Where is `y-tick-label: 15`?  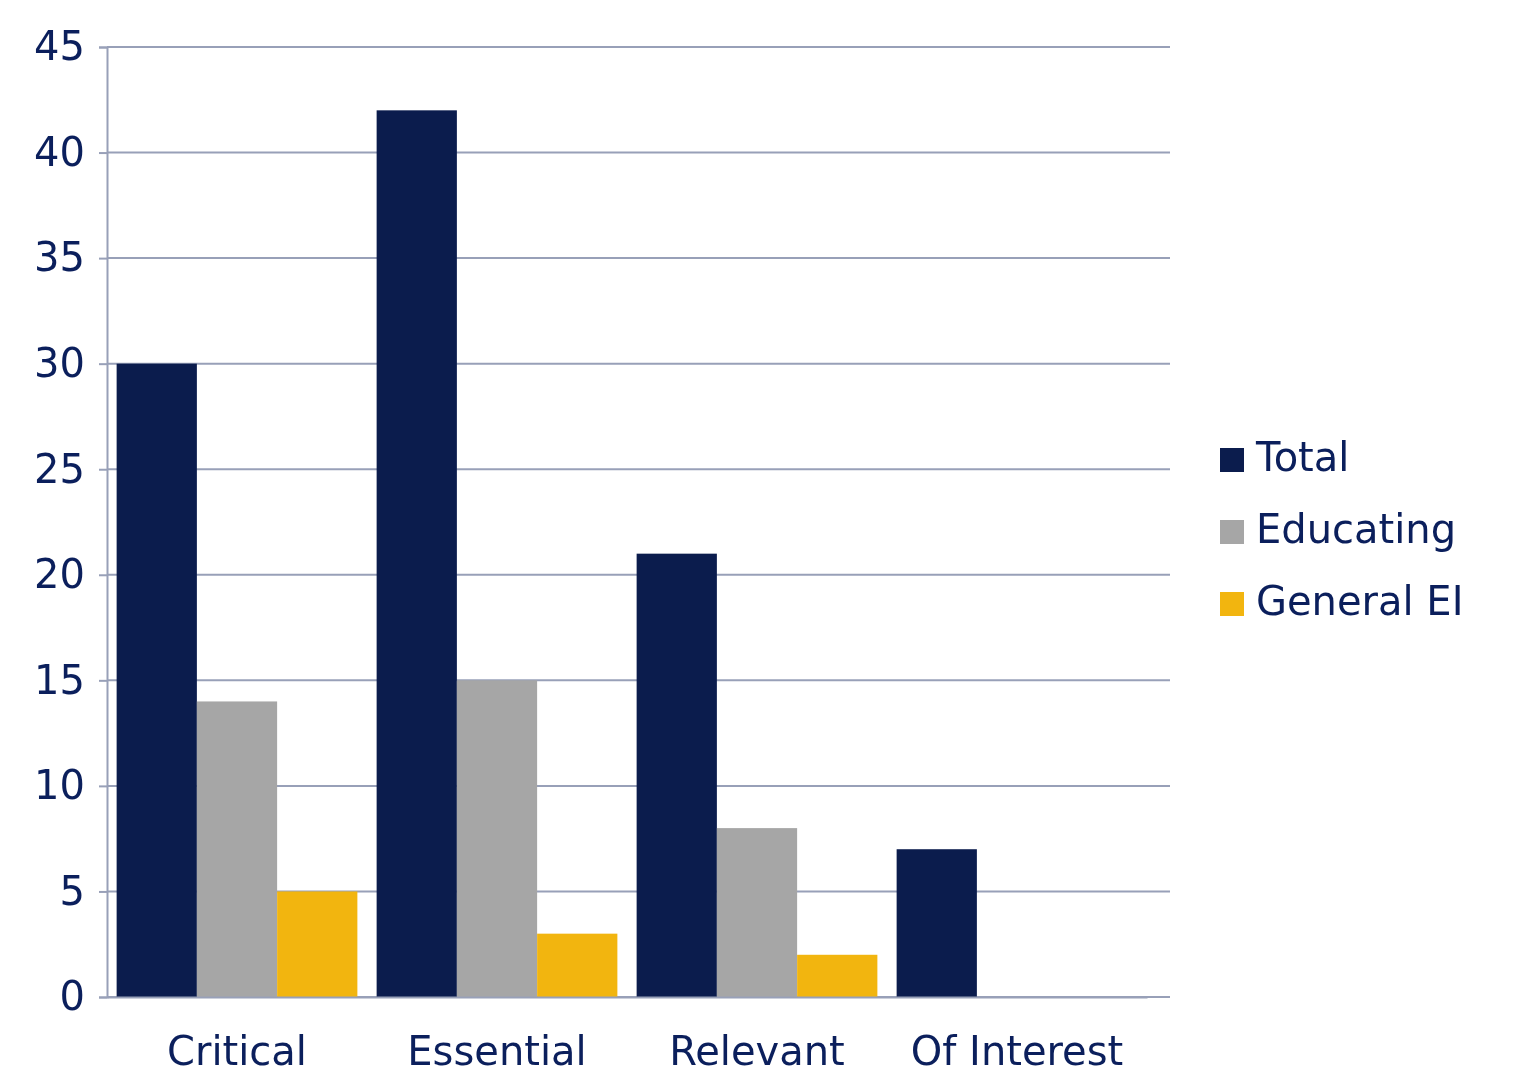
y-tick-label: 15 is located at coordinates (59, 679).